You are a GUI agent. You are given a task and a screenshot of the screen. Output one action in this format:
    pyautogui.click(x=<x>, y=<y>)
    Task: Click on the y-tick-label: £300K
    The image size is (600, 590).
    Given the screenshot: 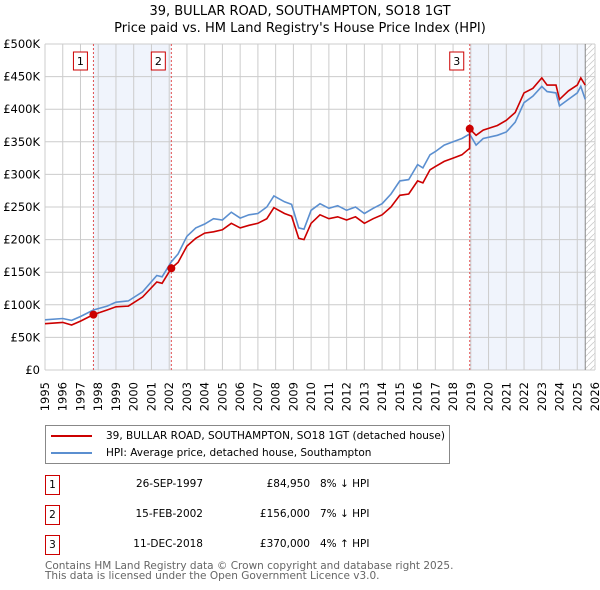 What is the action you would take?
    pyautogui.click(x=21, y=174)
    